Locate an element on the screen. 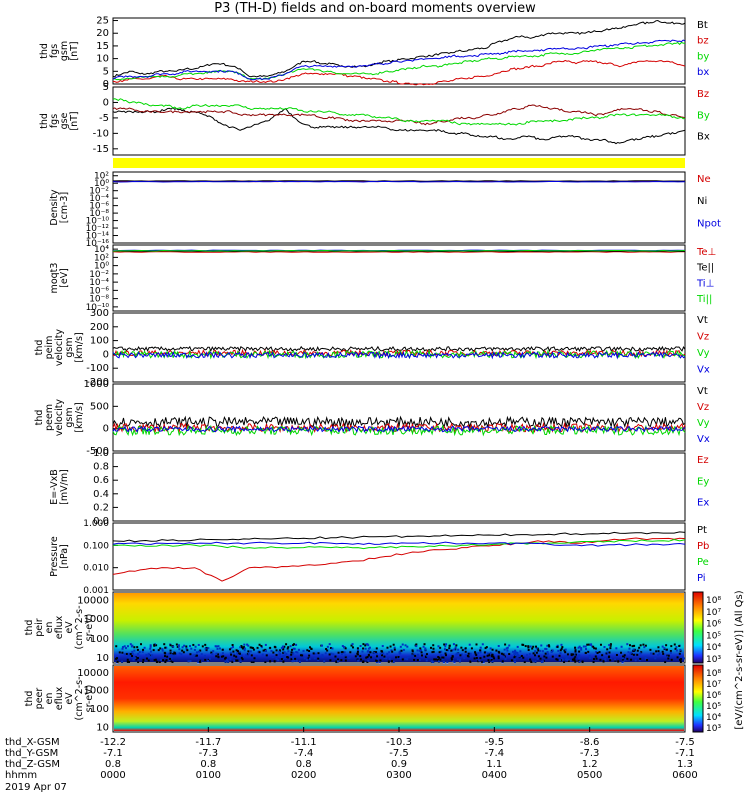  density-ytick: 10⁰ is located at coordinates (101, 184).